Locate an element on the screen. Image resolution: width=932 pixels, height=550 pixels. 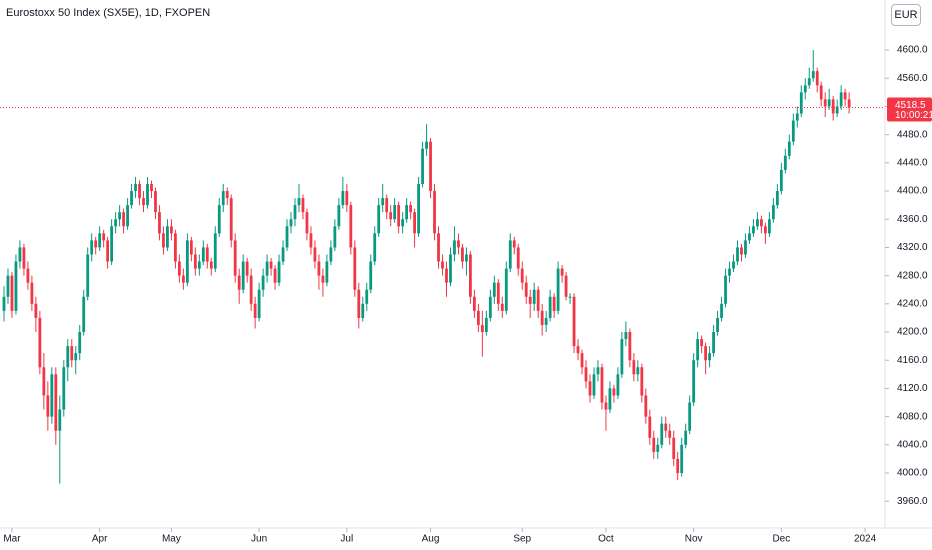
chart-title: Eurostoxx 50 Index (SX5E), 1D, FXOPEN is located at coordinates (108, 13).